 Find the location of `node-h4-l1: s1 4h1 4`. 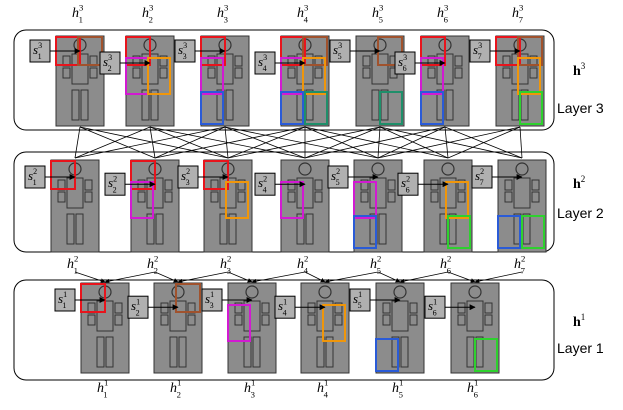

node-h4-l1: s1 4h1 4 is located at coordinates (312, 341).